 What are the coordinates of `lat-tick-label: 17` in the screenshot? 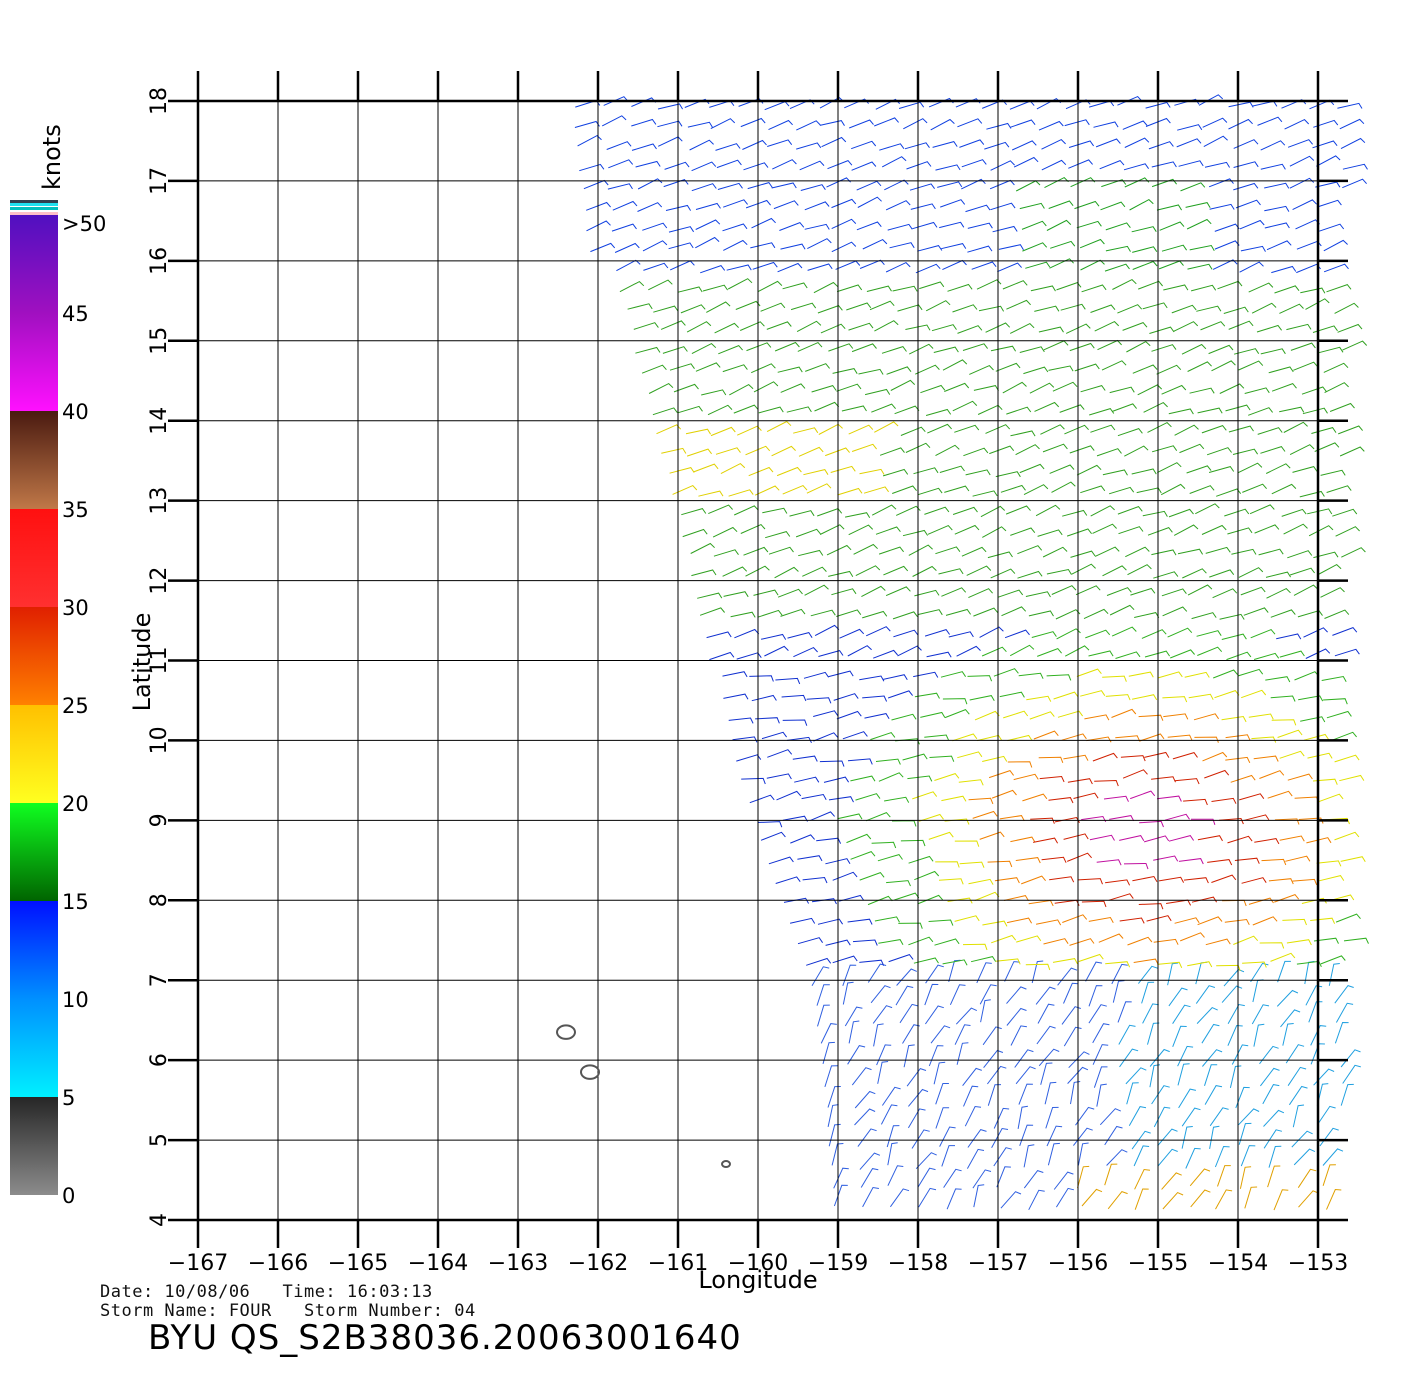 It's located at (159, 181).